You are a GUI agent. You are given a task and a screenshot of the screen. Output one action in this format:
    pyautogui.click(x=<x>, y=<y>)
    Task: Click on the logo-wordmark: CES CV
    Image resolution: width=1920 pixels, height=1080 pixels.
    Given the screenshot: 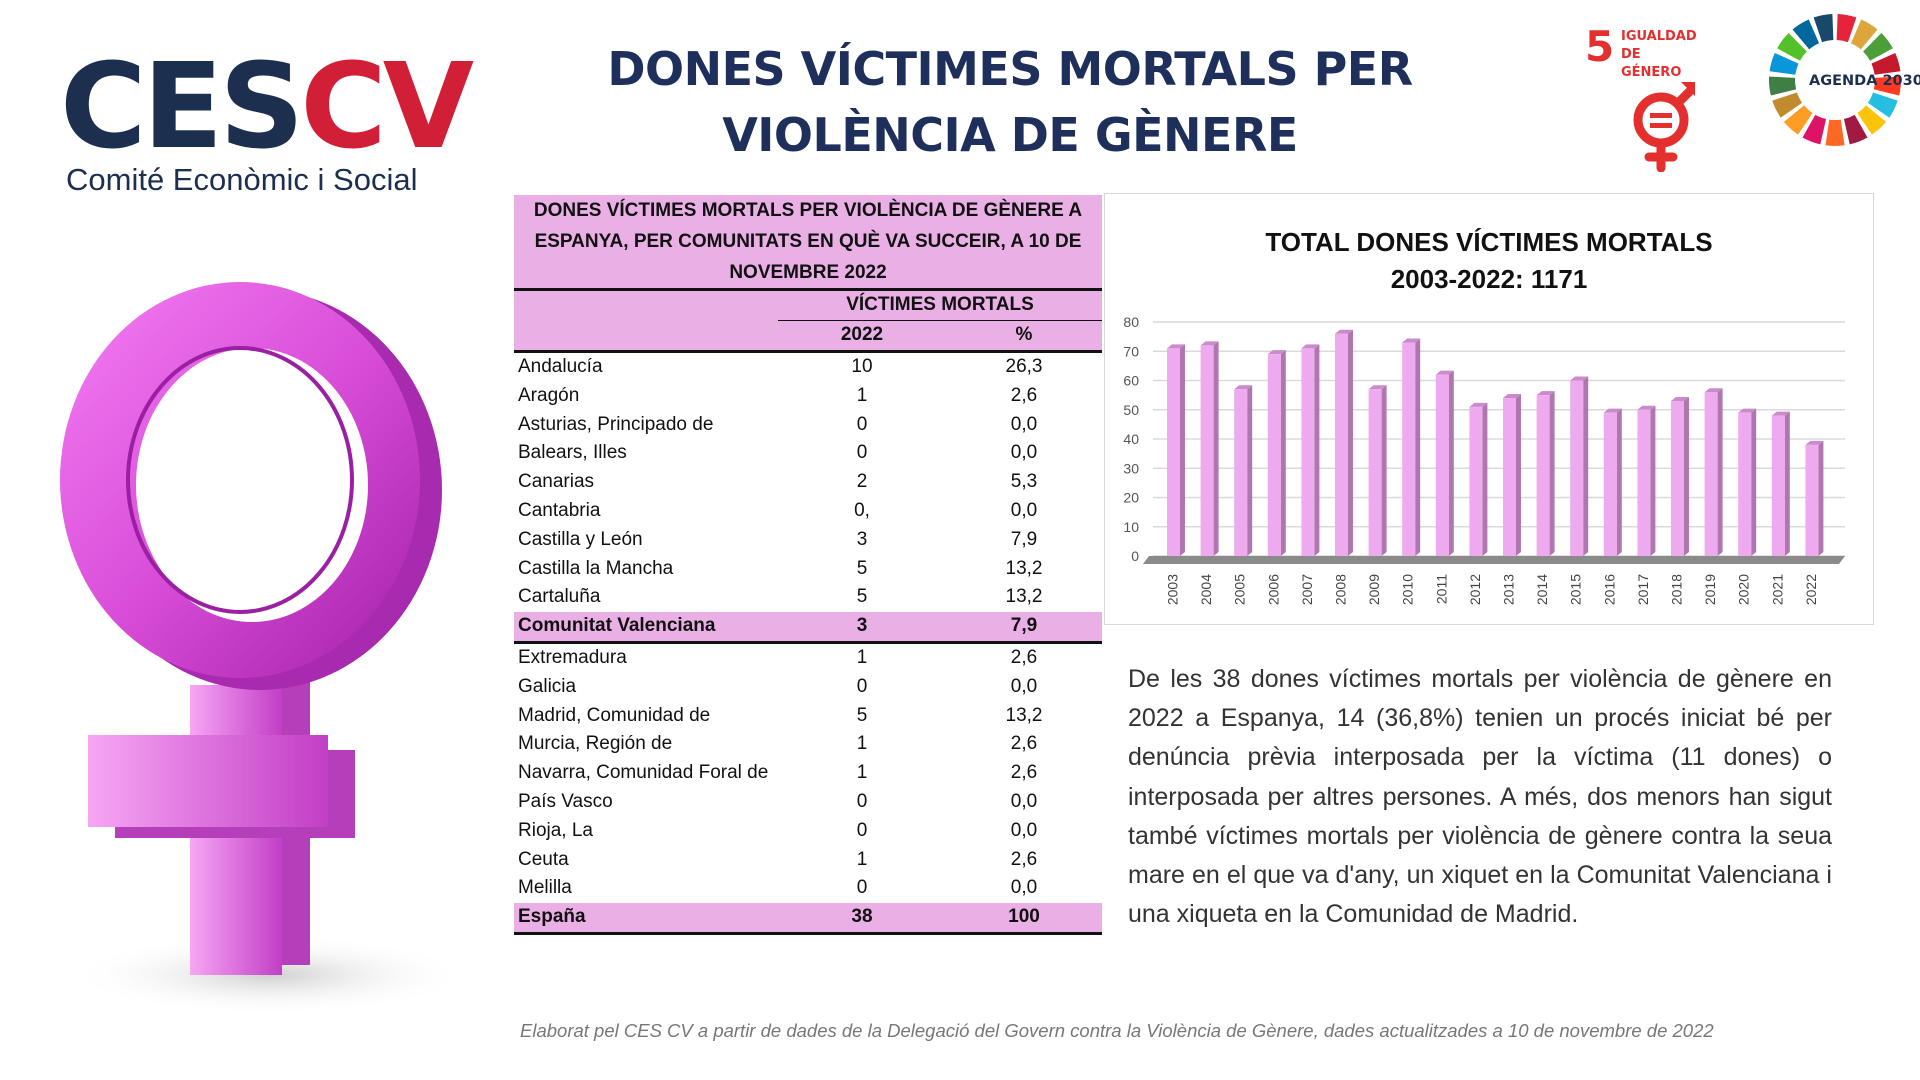 What is the action you would take?
    pyautogui.click(x=267, y=97)
    